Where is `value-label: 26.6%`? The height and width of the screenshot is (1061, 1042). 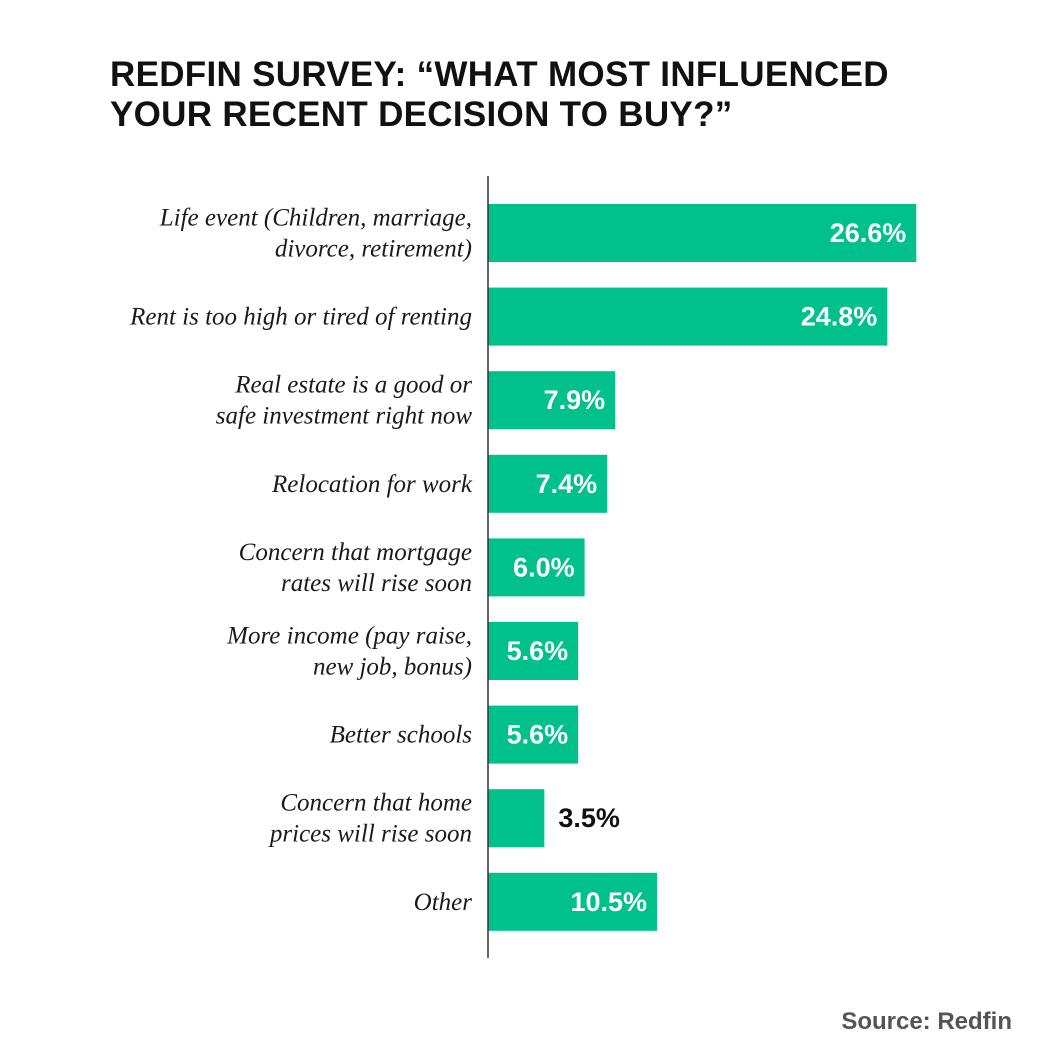 value-label: 26.6% is located at coordinates (868, 233).